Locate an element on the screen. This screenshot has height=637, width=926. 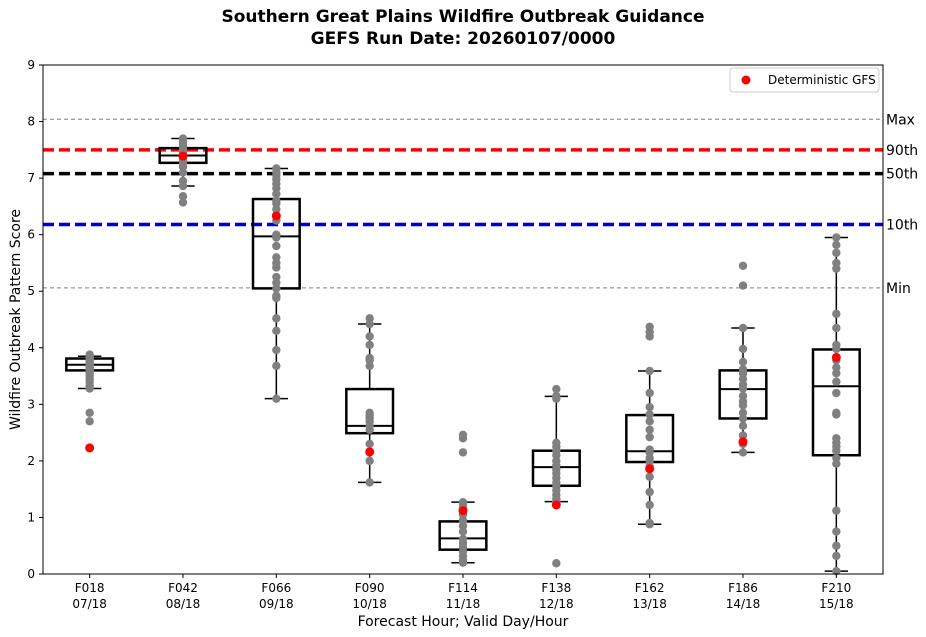
x-tick-label-hour: F042 is located at coordinates (183, 588).